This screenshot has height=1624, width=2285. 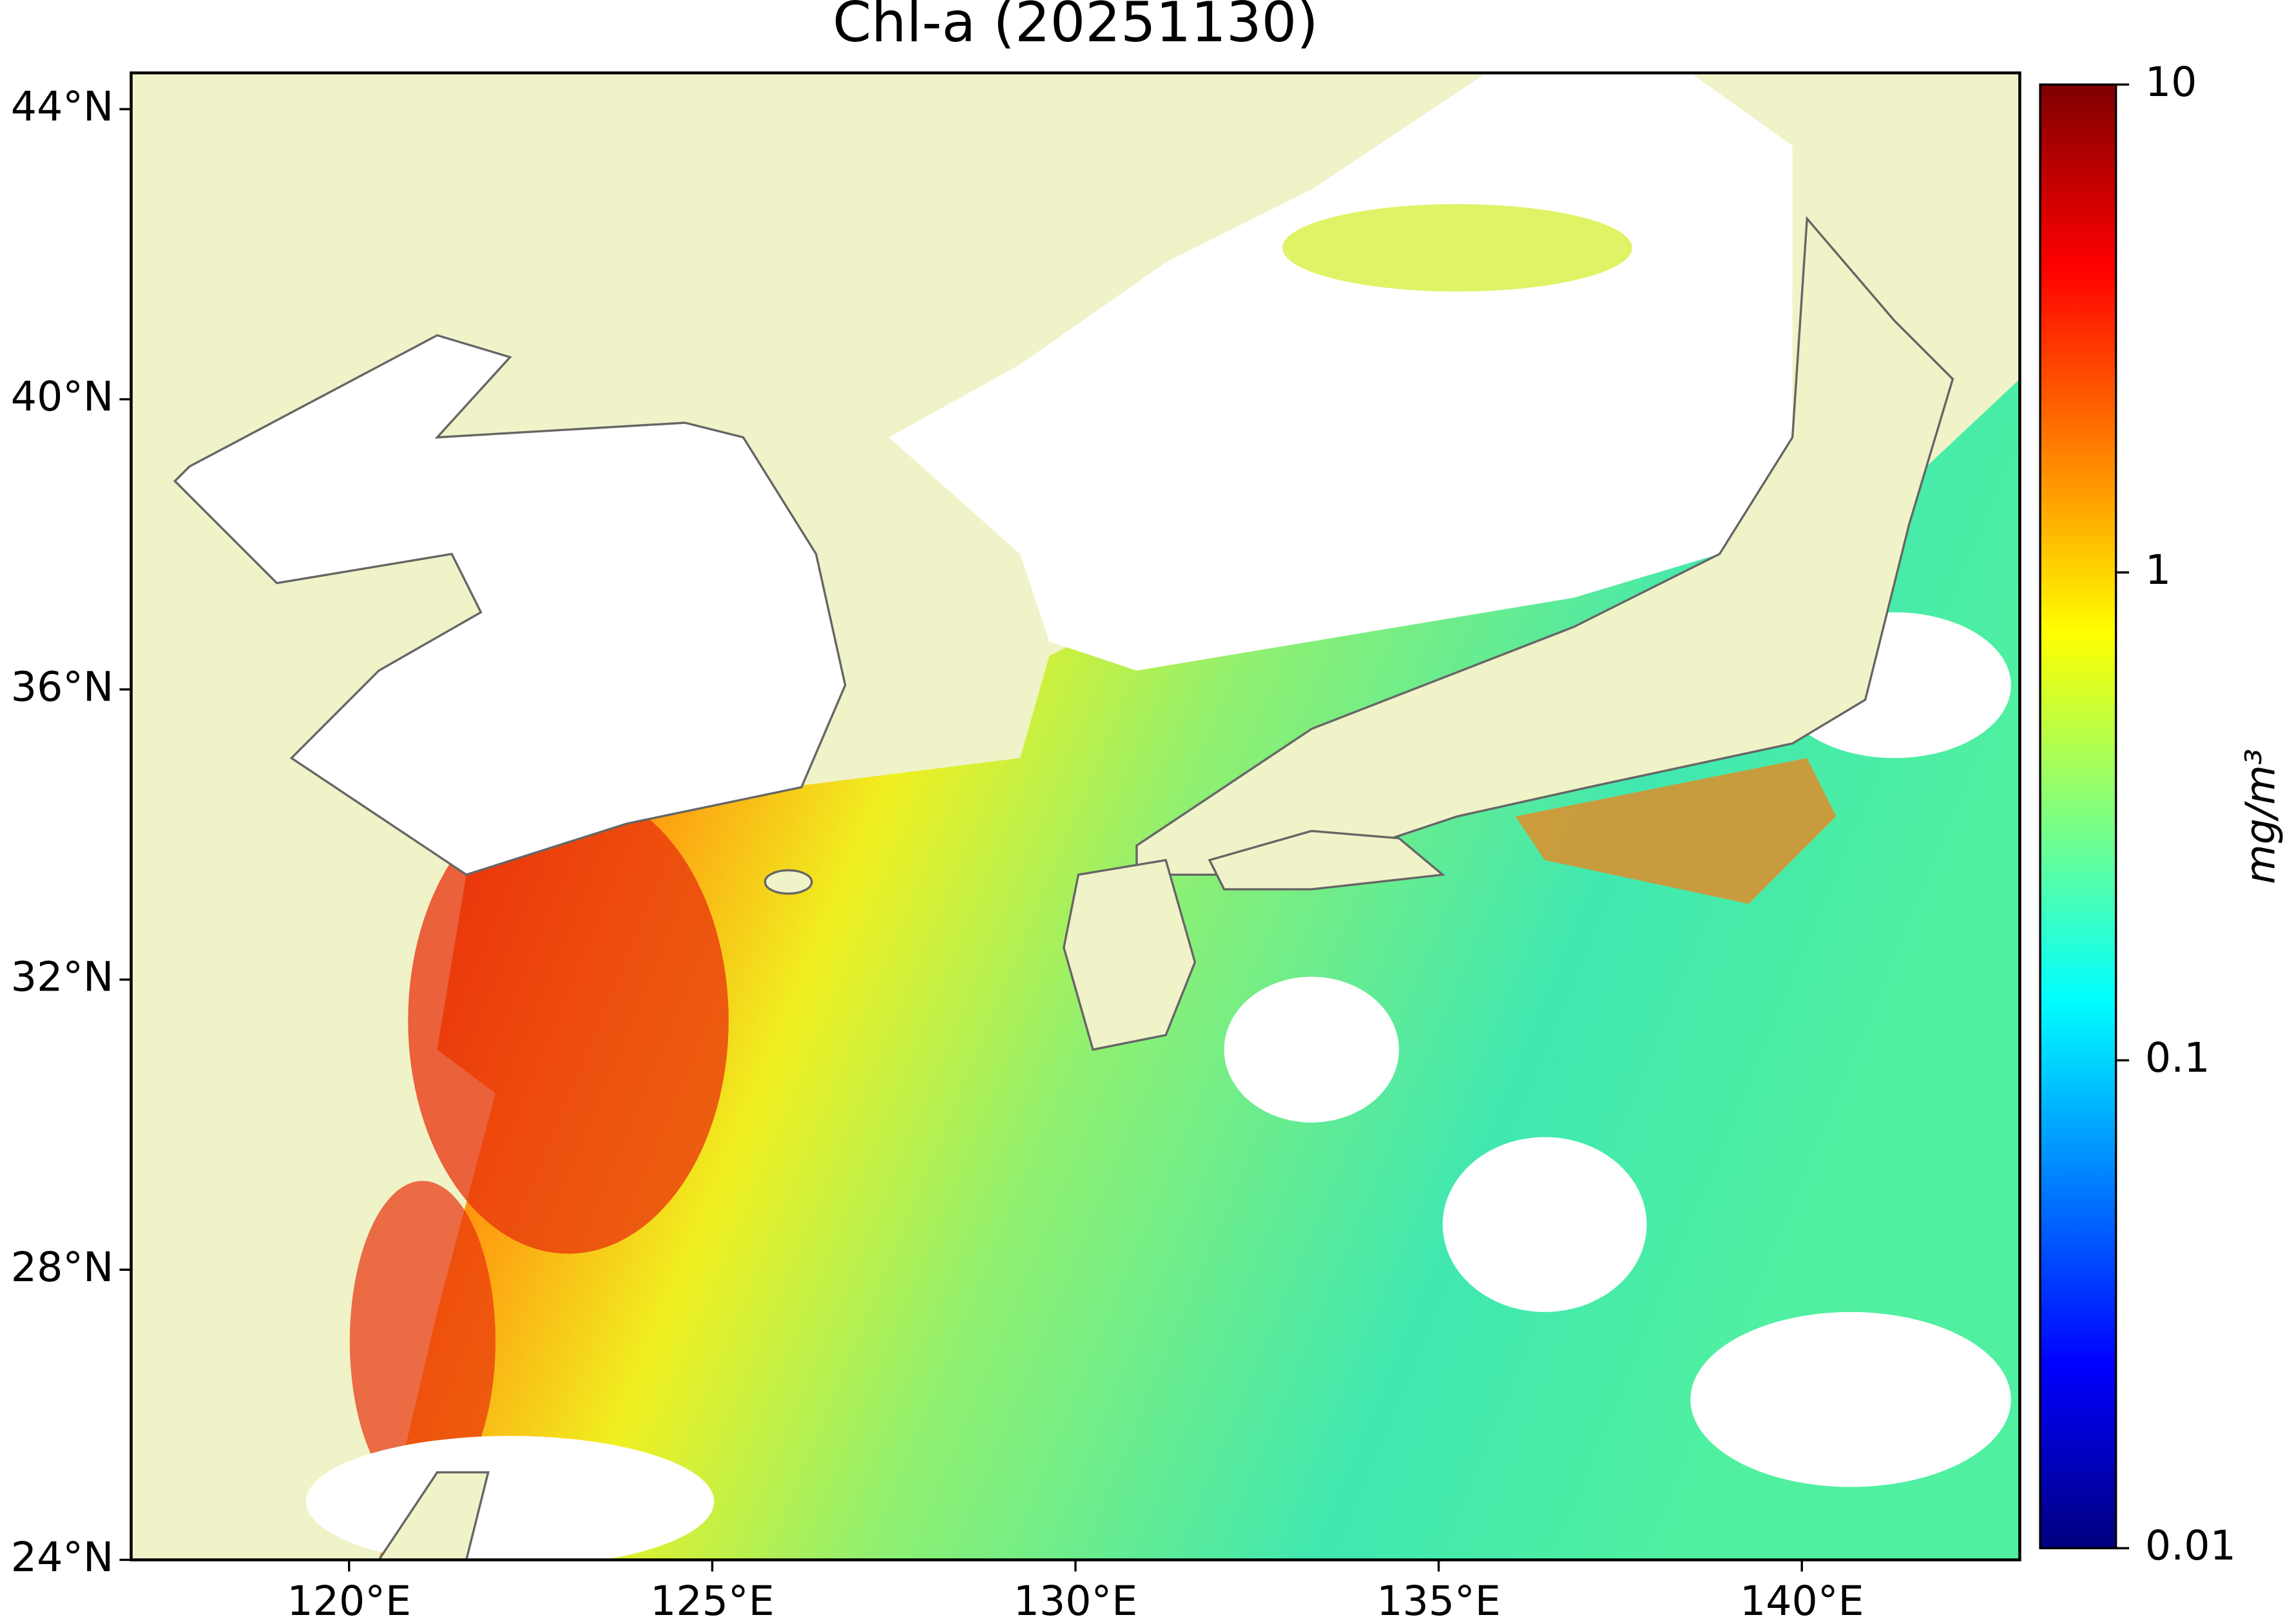 I want to click on y-tick-label: 24°N, so click(x=62, y=1557).